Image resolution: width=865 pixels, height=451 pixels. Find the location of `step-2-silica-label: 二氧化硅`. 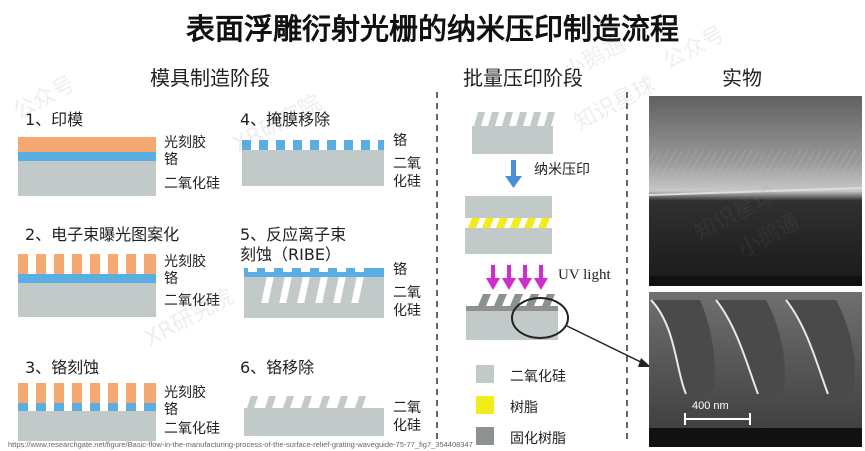

step-2-silica-label: 二氧化硅 is located at coordinates (192, 301).